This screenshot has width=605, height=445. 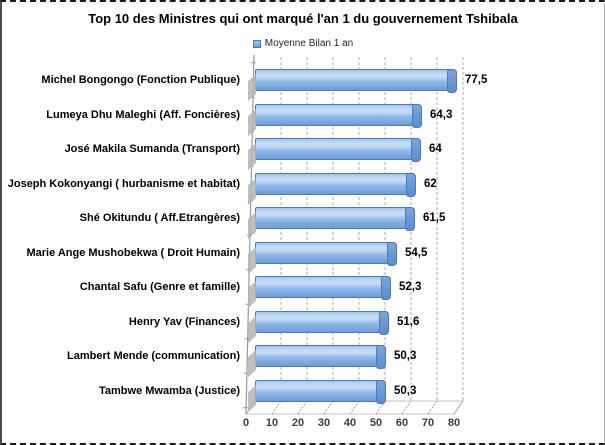 I want to click on value-label: 62, so click(x=430, y=183).